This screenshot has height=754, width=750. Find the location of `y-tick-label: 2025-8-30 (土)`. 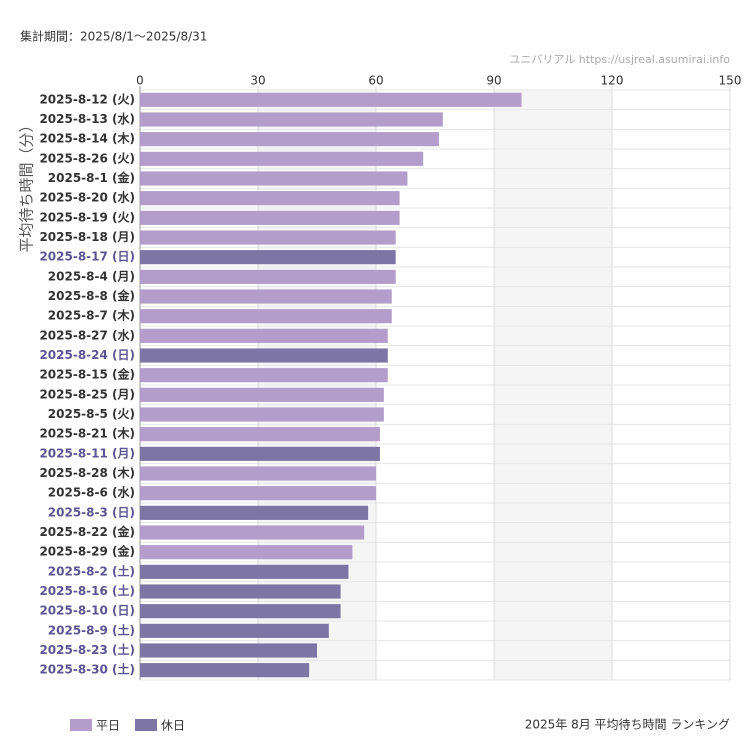

y-tick-label: 2025-8-30 (土) is located at coordinates (87, 669).